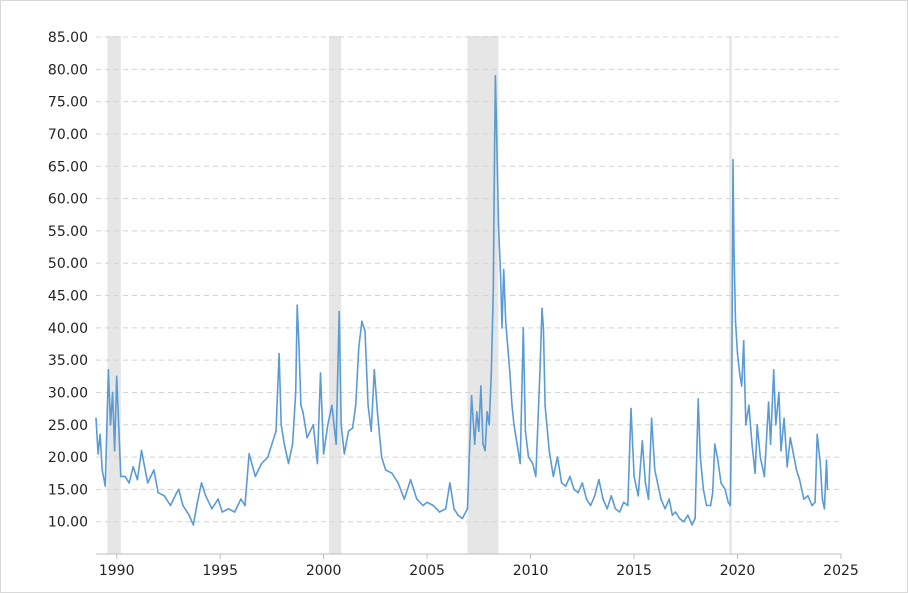 The height and width of the screenshot is (593, 908). I want to click on x-tick-label: 2020, so click(738, 571).